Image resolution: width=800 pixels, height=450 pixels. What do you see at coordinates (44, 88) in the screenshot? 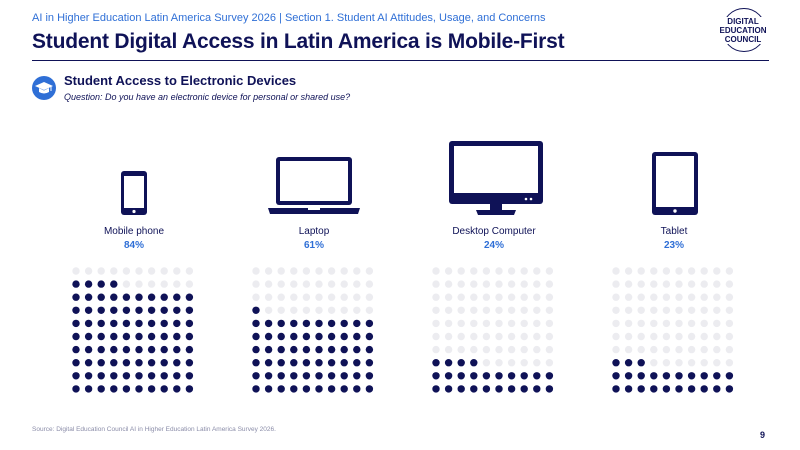
I see `graduation-cap-icon` at bounding box center [44, 88].